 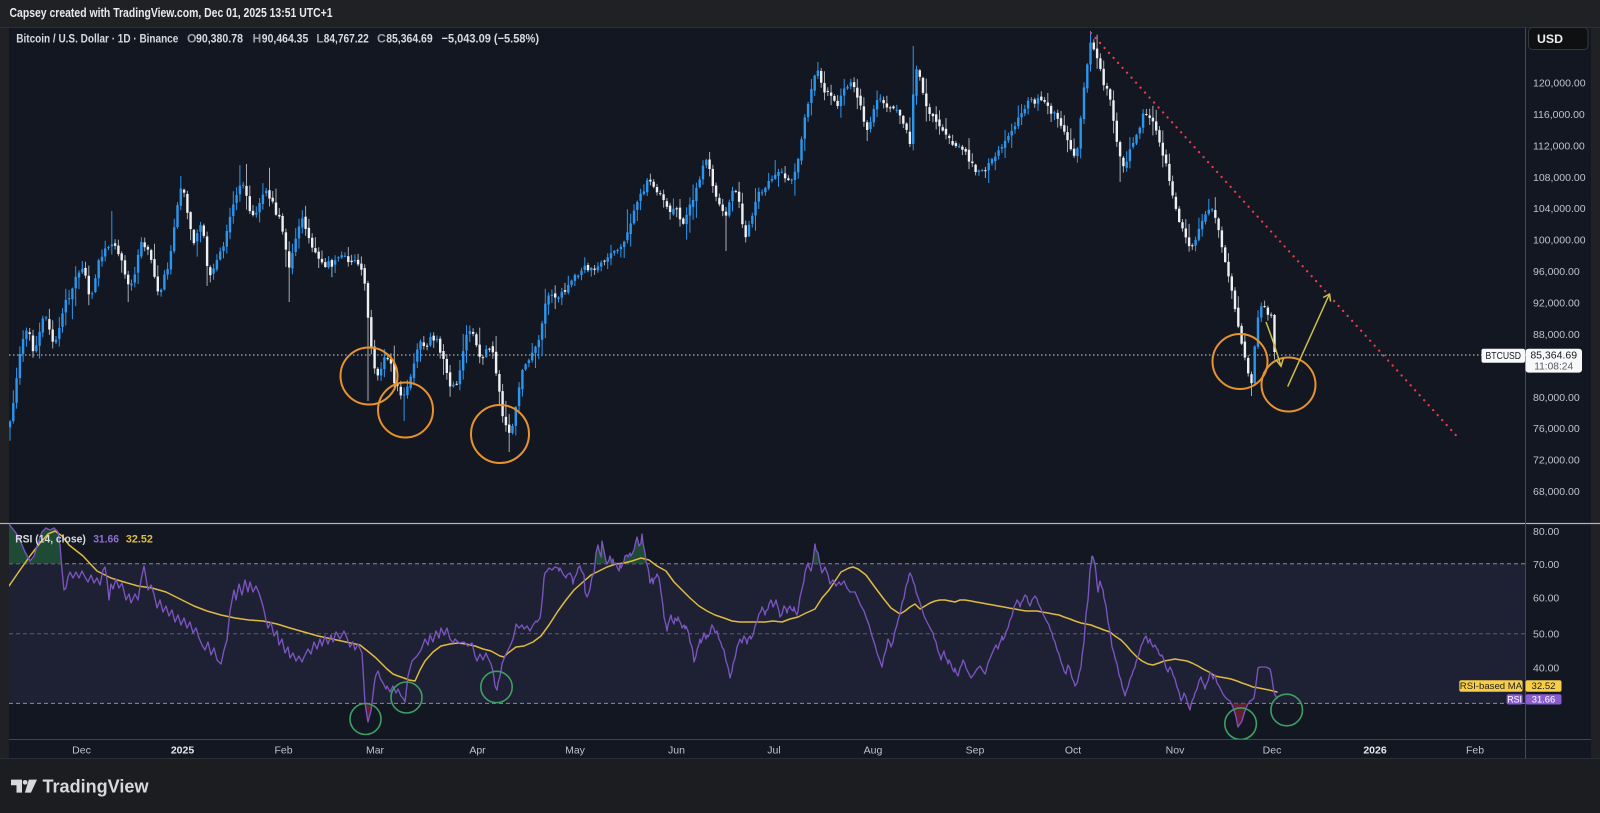 What do you see at coordinates (1556, 272) in the screenshot?
I see `svg-text: 96,000.00` at bounding box center [1556, 272].